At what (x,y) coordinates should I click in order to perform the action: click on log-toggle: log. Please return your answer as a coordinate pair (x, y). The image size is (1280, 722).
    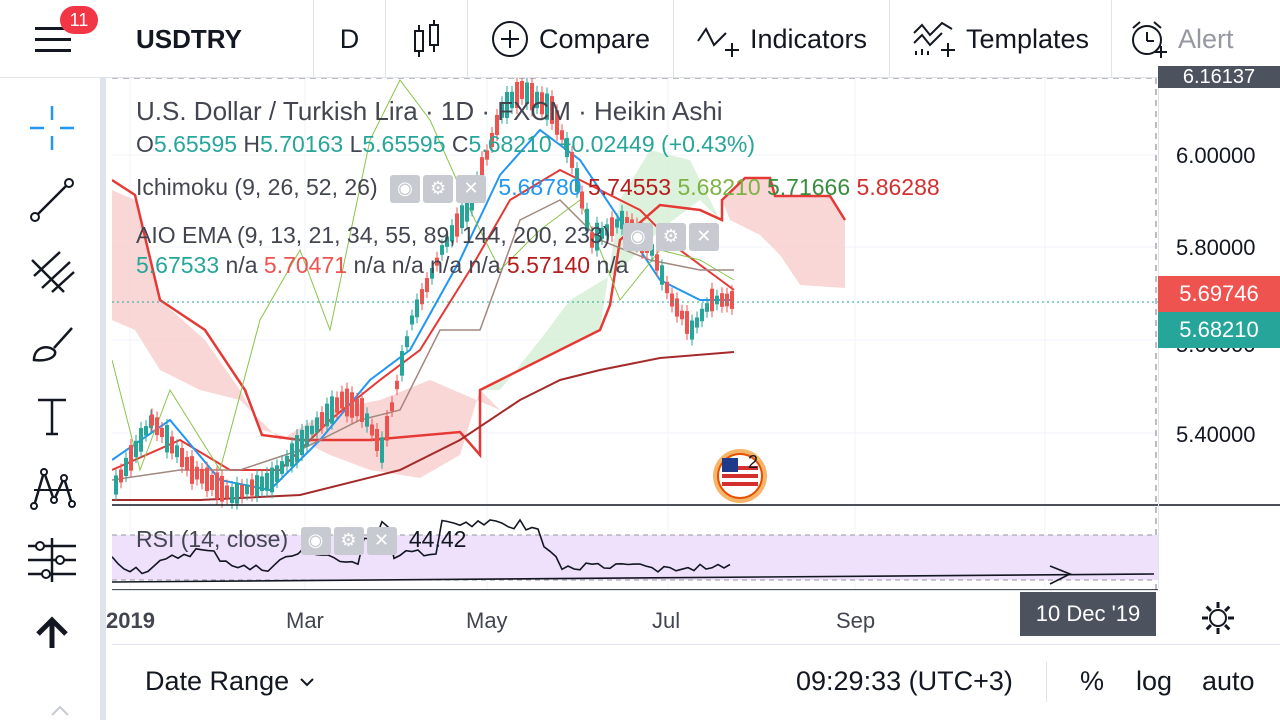
    Looking at the image, I should click on (1154, 681).